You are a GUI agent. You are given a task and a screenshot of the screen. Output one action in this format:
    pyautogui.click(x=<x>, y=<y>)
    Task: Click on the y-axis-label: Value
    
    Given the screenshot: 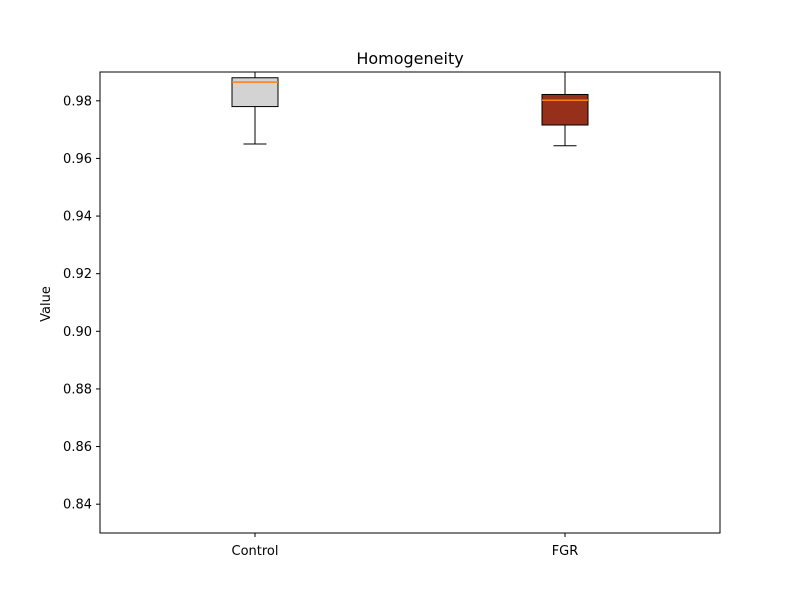 What is the action you would take?
    pyautogui.click(x=46, y=304)
    